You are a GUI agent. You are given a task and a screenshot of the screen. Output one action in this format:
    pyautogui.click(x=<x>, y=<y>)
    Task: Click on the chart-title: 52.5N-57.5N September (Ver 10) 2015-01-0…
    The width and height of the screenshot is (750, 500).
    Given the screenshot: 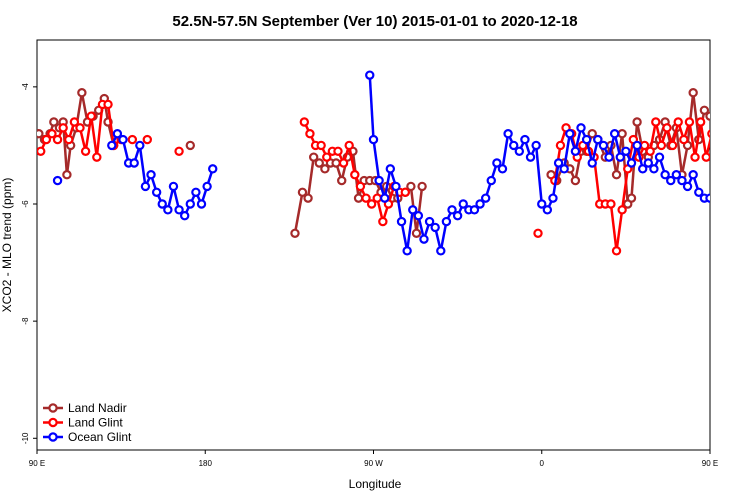 What is the action you would take?
    pyautogui.click(x=374, y=21)
    